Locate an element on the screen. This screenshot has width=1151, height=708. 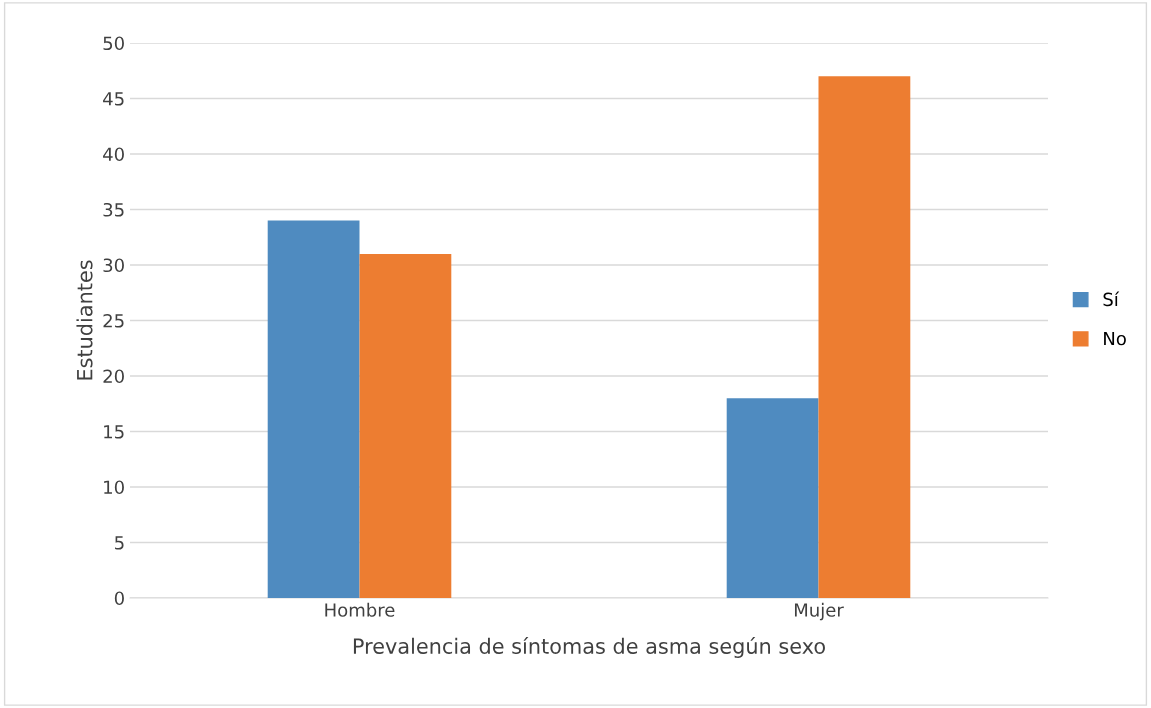
y-tick-label: 5 is located at coordinates (119, 543).